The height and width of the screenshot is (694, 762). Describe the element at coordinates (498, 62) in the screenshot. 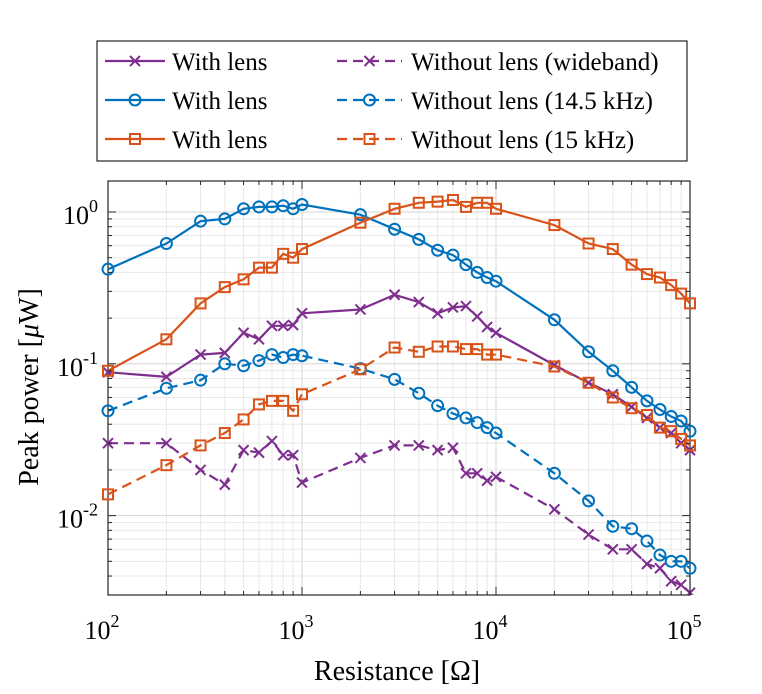

I see `legend-item: Without lens (wideband)` at that location.